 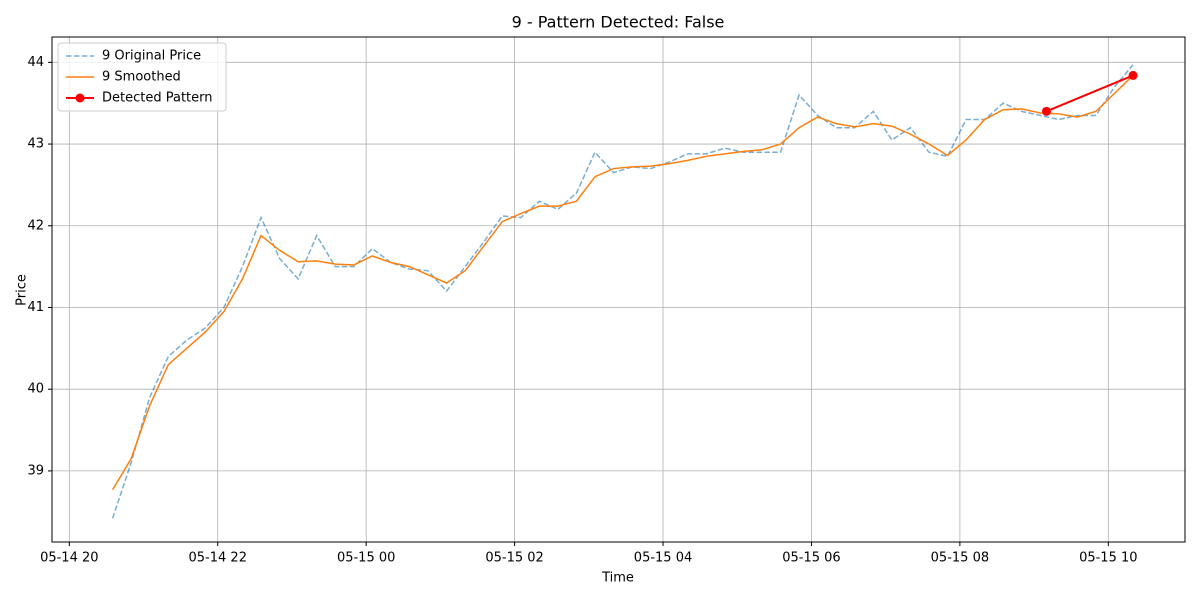 I want to click on x-tick-label: 05-15 02, so click(x=514, y=558).